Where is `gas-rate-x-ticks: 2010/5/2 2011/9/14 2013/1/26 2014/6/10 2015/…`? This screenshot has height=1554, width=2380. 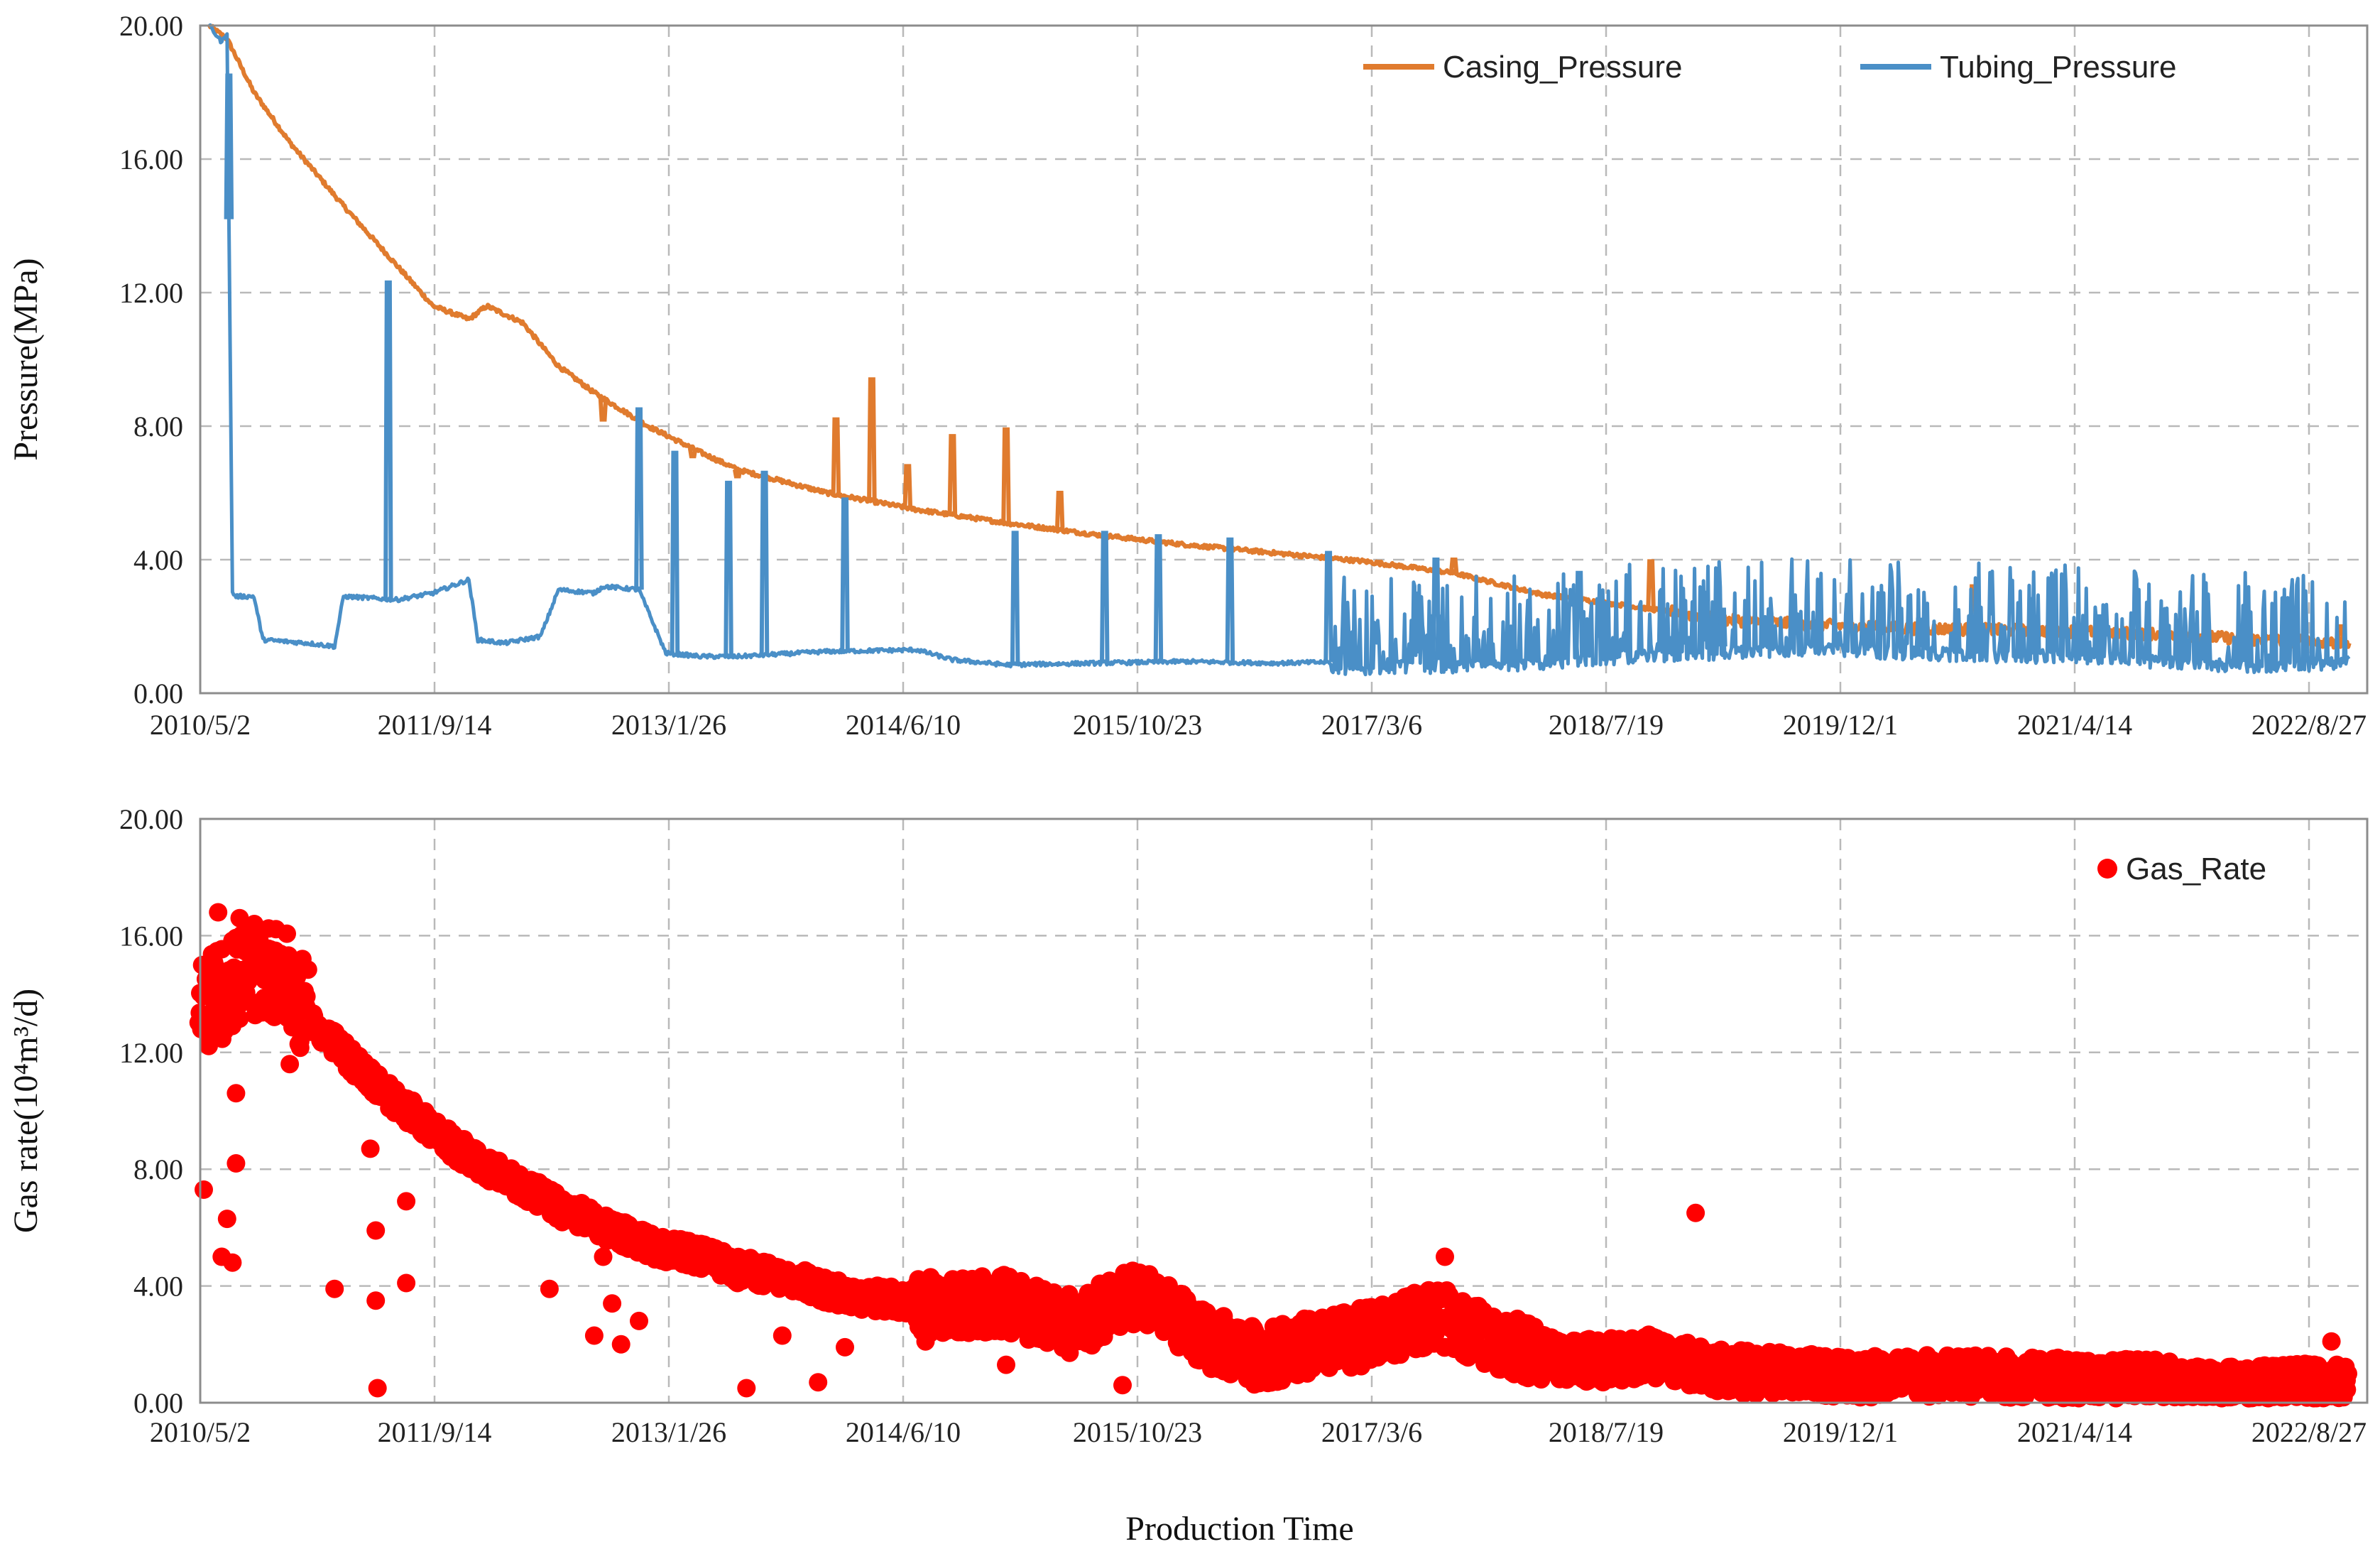
gas-rate-x-ticks: 2010/5/2 2011/9/14 2013/1/26 2014/6/10 2015/… is located at coordinates (1259, 1432).